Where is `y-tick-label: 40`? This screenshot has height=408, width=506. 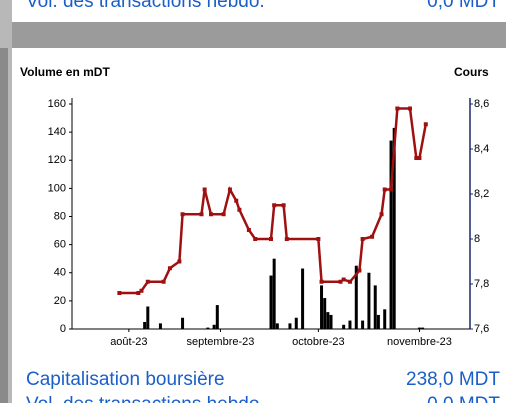 y-tick-label: 40 is located at coordinates (60, 273).